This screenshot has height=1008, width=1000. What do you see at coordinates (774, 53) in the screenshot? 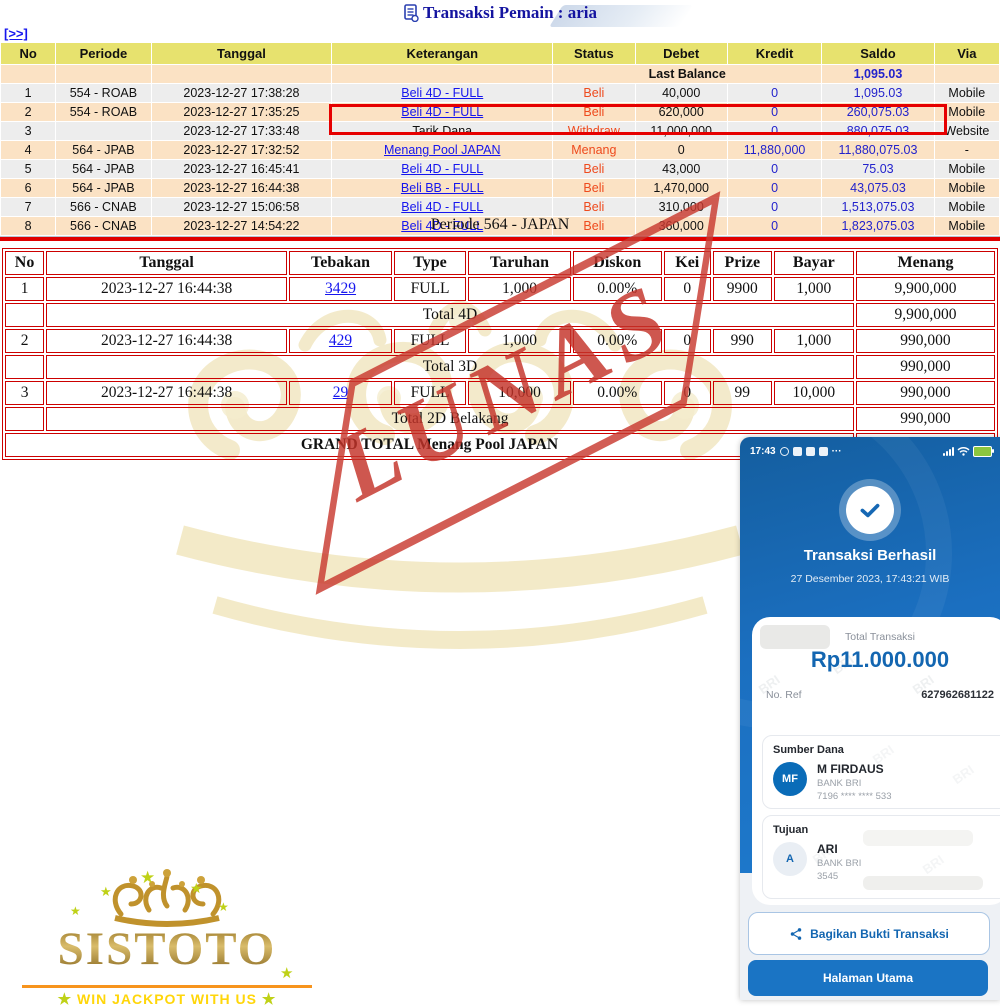
I see `col-kredit: Kredit` at bounding box center [774, 53].